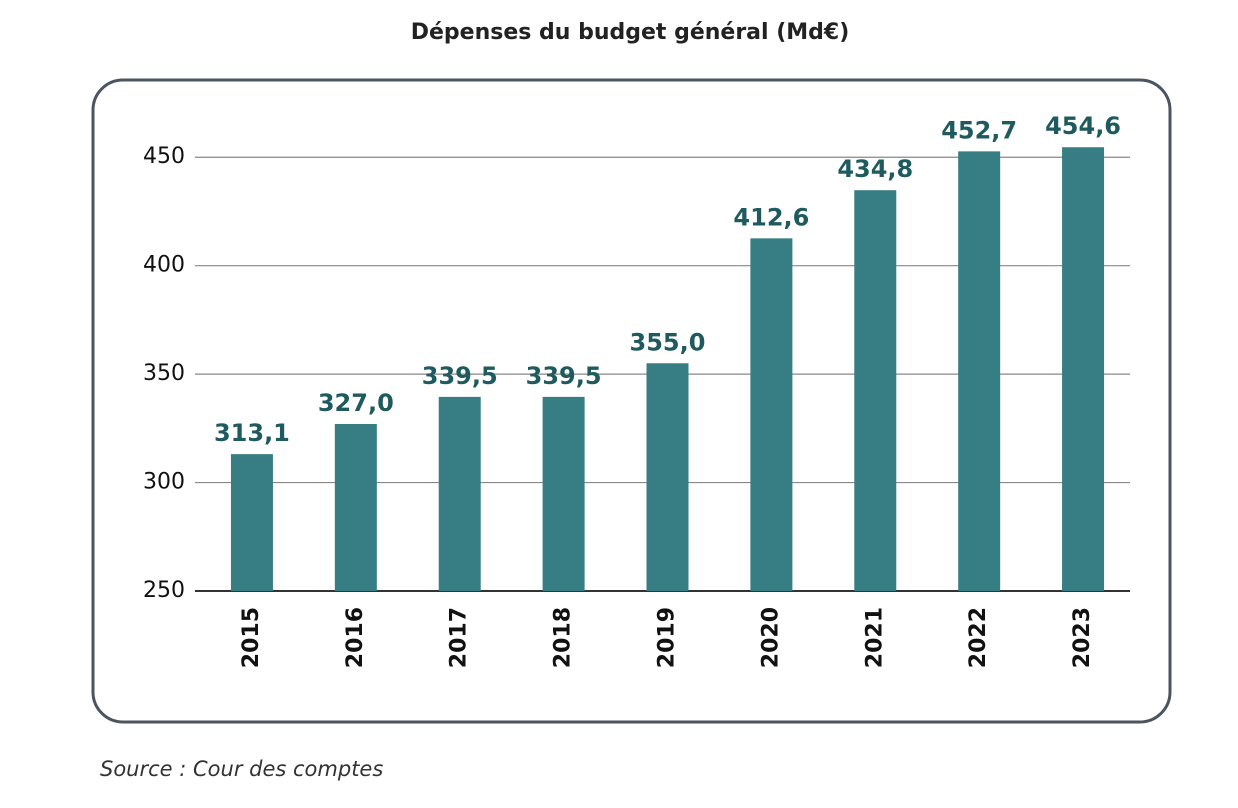  I want to click on chart-title: Dépenses du budget général (Md€), so click(630, 32).